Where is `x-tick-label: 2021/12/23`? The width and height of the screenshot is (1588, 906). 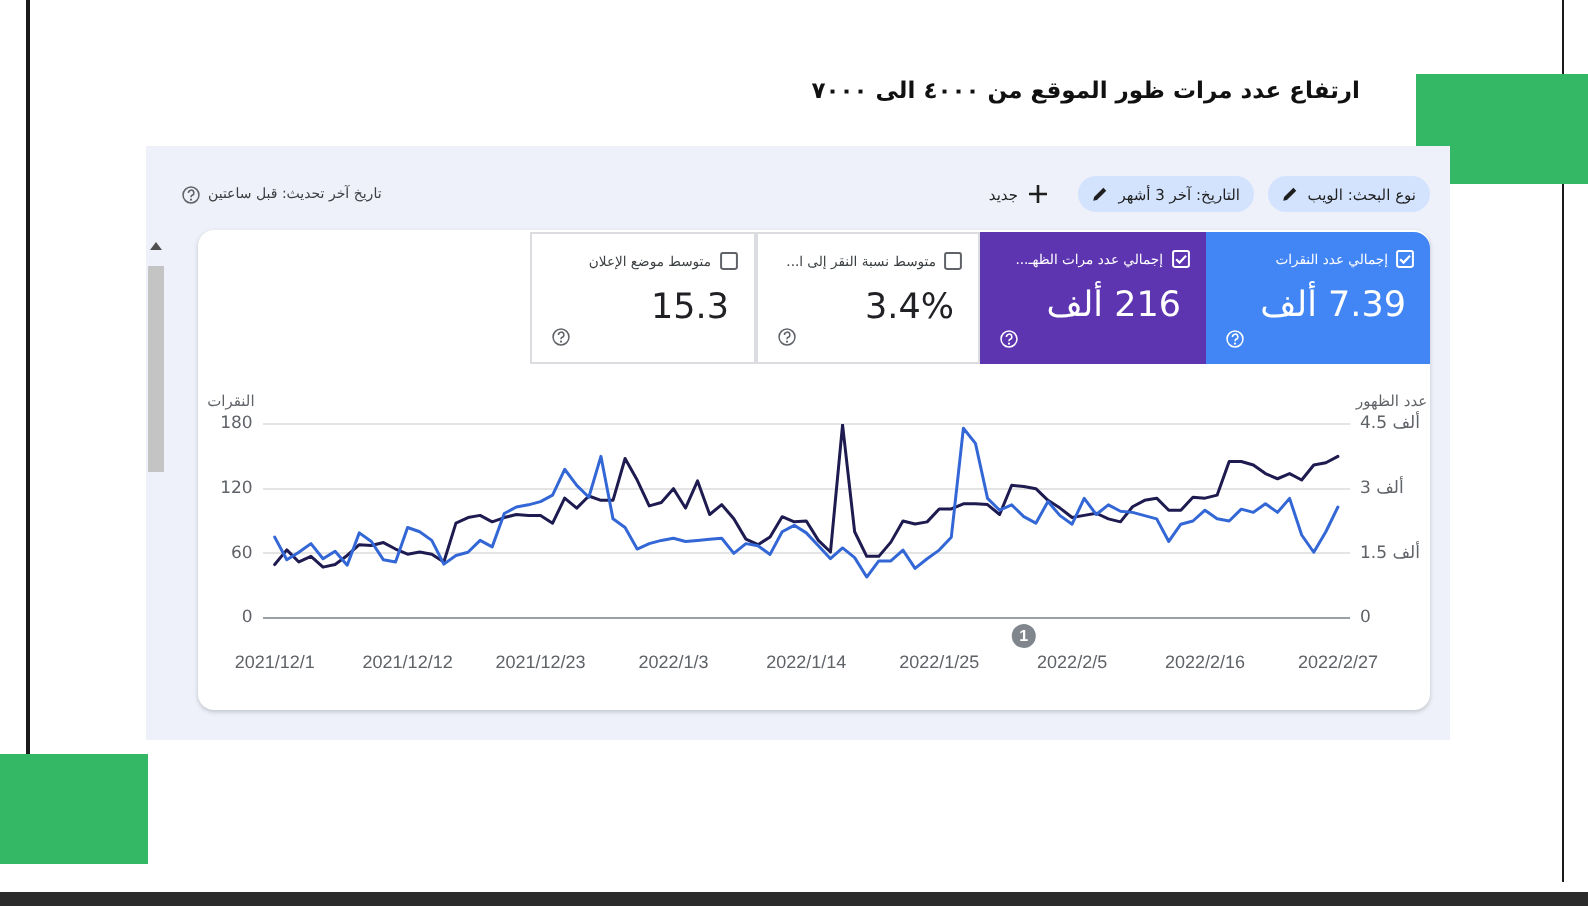 x-tick-label: 2021/12/23 is located at coordinates (540, 661).